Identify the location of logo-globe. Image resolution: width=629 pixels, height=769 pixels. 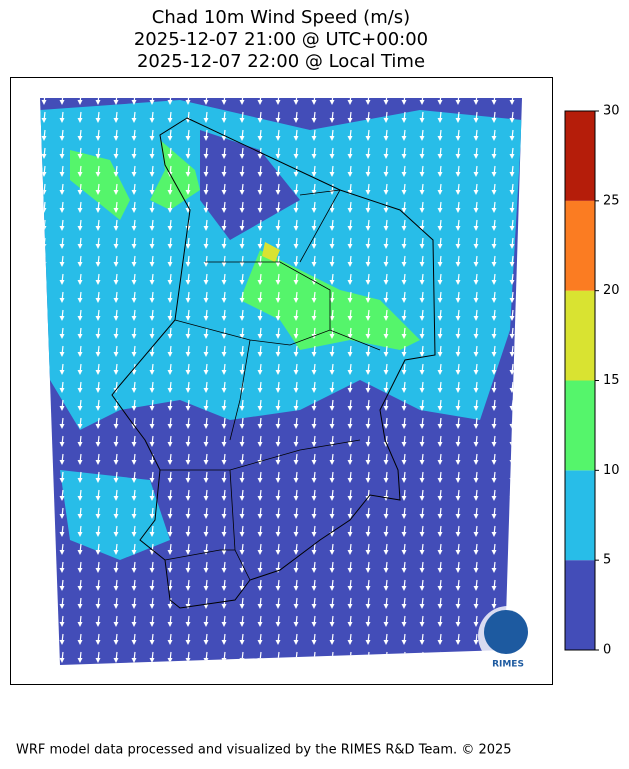
(506, 632).